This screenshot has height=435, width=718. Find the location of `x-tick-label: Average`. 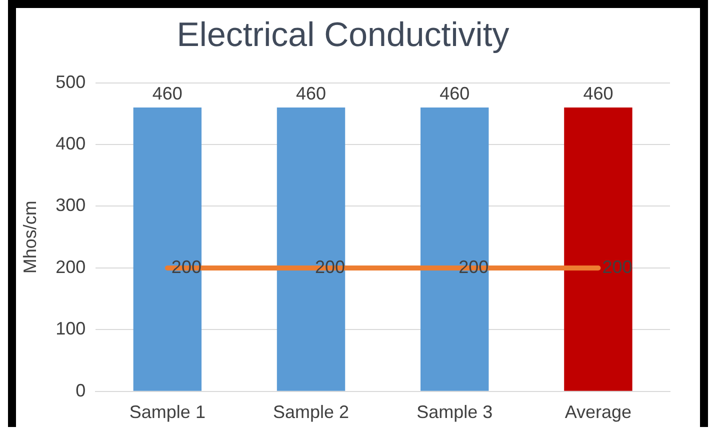

x-tick-label: Average is located at coordinates (598, 412).